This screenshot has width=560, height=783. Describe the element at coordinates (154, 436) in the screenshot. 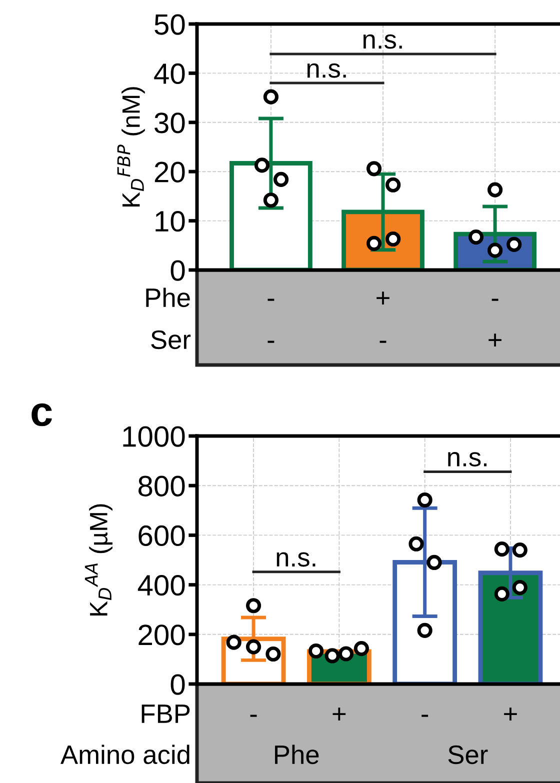

I see `y-tick-label: 1000` at that location.